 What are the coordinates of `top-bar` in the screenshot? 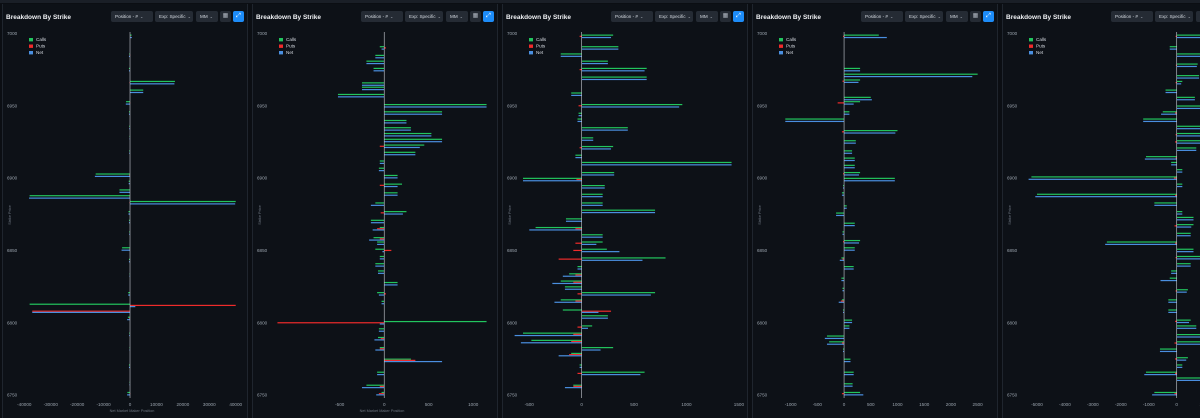 It's located at (600, 1).